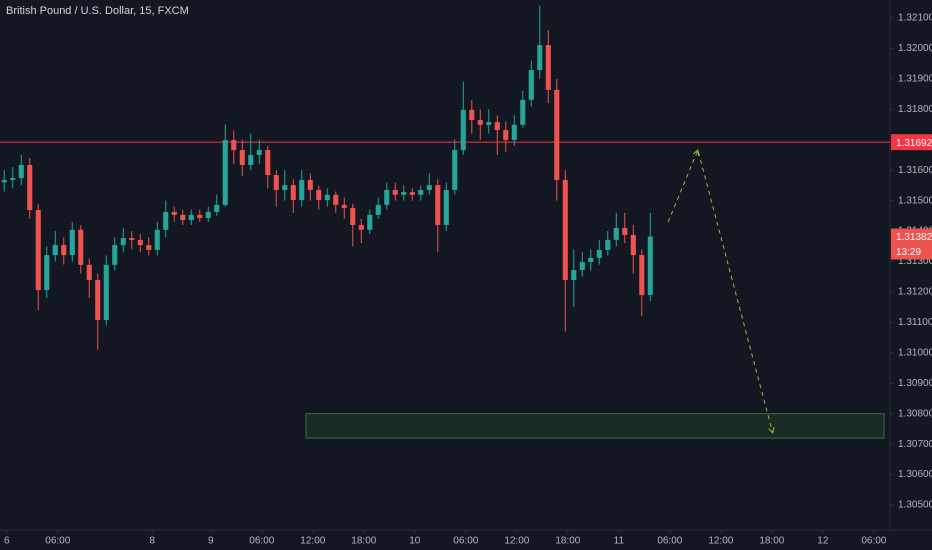 This screenshot has width=932, height=550. Describe the element at coordinates (915, 170) in the screenshot. I see `y-tick-label: 1.31600` at that location.